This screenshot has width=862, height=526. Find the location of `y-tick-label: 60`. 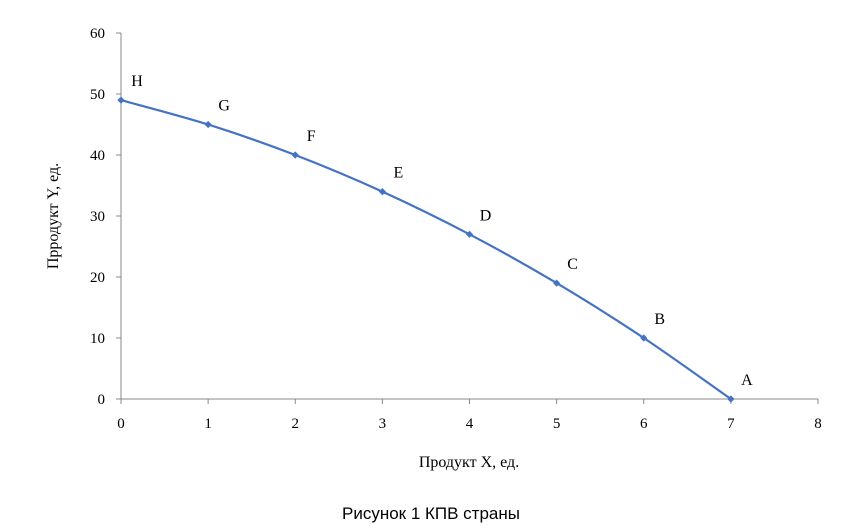

y-tick-label: 60 is located at coordinates (97, 34).